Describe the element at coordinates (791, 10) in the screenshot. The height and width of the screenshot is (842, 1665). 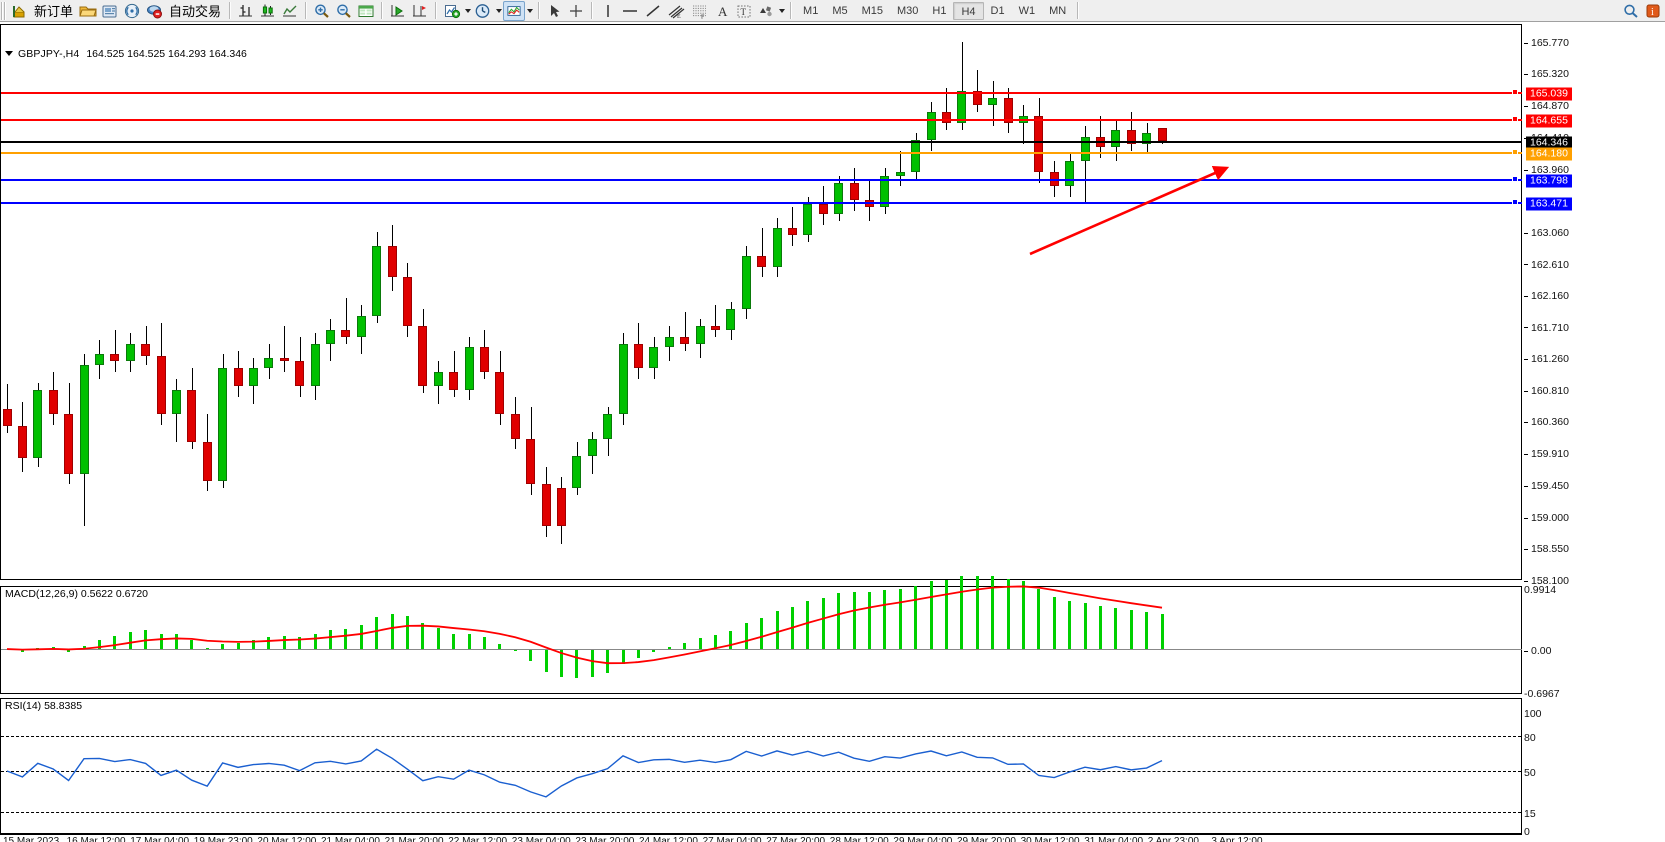
I see `toolbar-separator` at that location.